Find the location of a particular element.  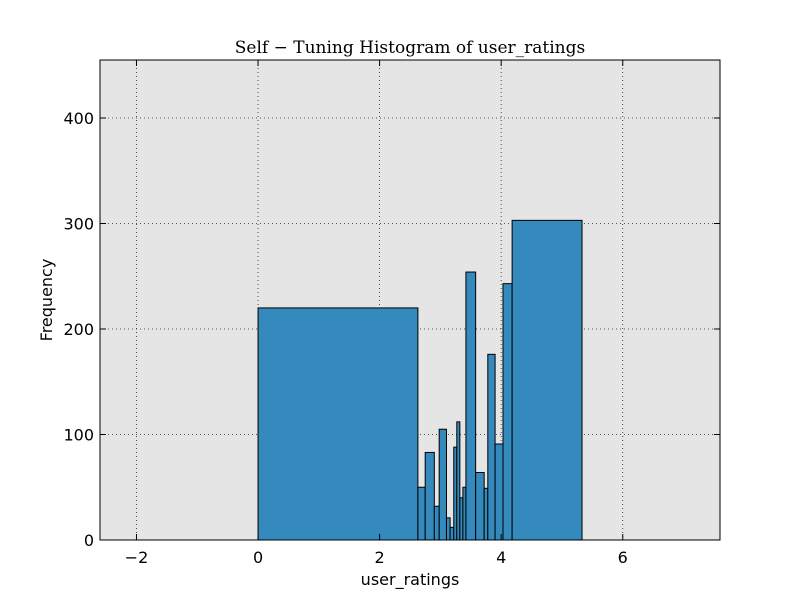

y-tick-label: 200 is located at coordinates (78, 329).